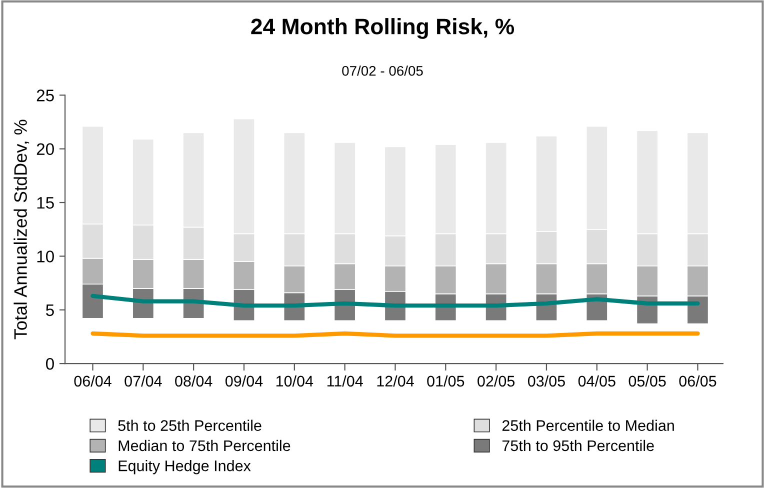 This screenshot has width=765, height=488. Describe the element at coordinates (244, 381) in the screenshot. I see `x-tick-label: 09/04` at that location.